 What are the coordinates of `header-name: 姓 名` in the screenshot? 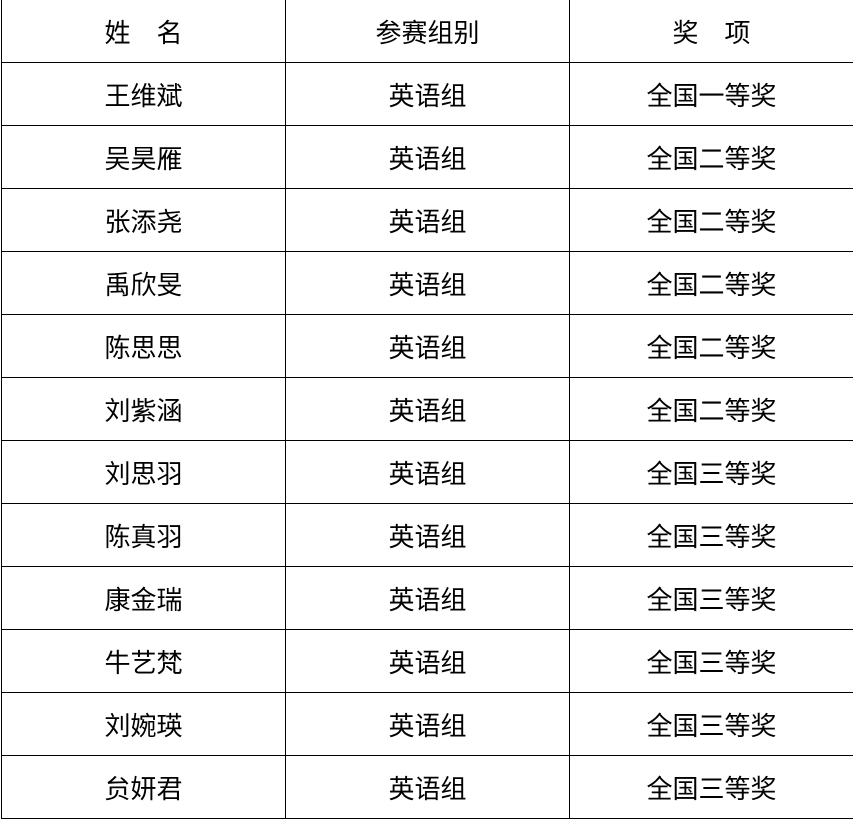 It's located at (143, 31).